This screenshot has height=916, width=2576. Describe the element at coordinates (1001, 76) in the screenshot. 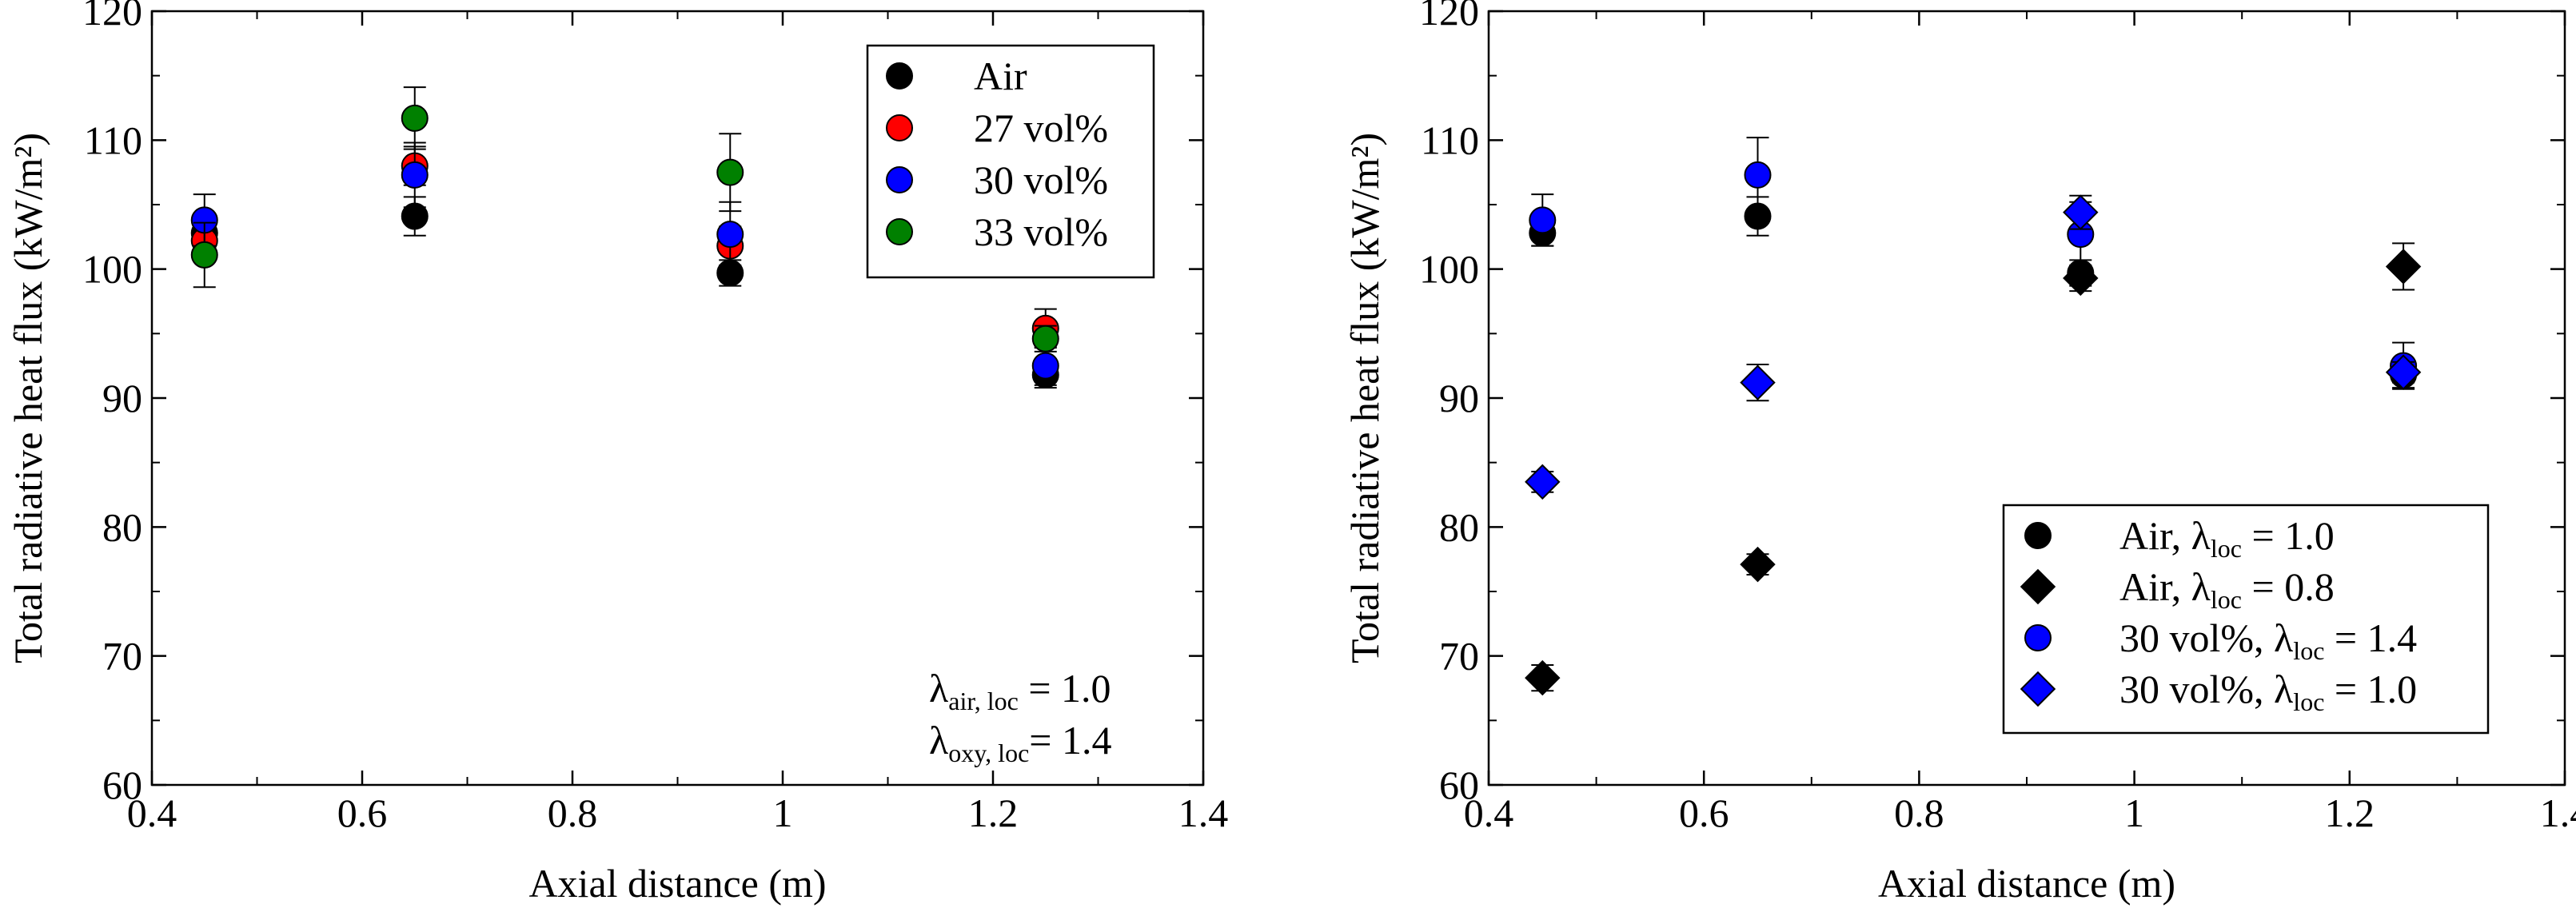

I see `legend-label: Air` at that location.